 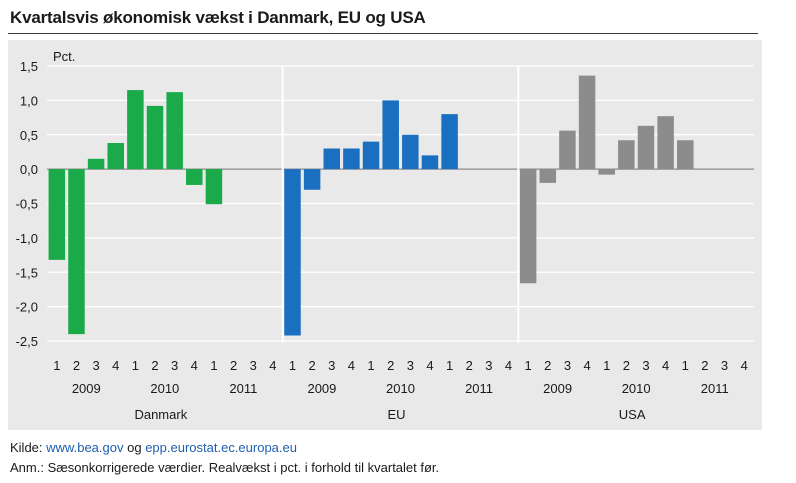 What do you see at coordinates (64, 56) in the screenshot?
I see `y-axis-unit-label: Pct.` at bounding box center [64, 56].